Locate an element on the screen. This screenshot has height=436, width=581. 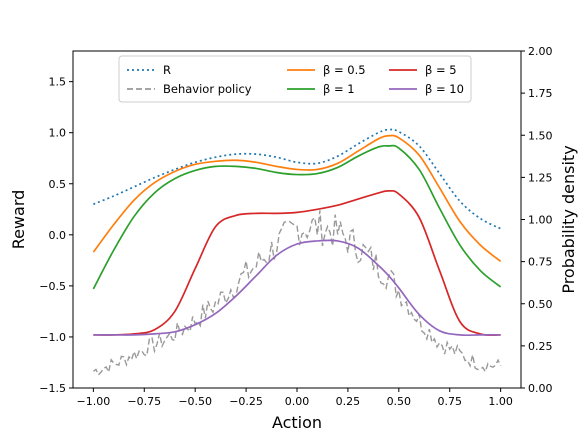
x-tick-label-3: −0.25 is located at coordinates (246, 401).